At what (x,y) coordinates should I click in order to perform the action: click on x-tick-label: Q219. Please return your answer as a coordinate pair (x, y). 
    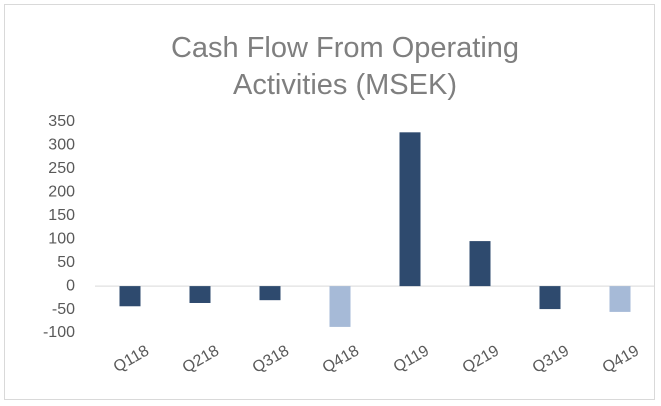
    Looking at the image, I should click on (481, 359).